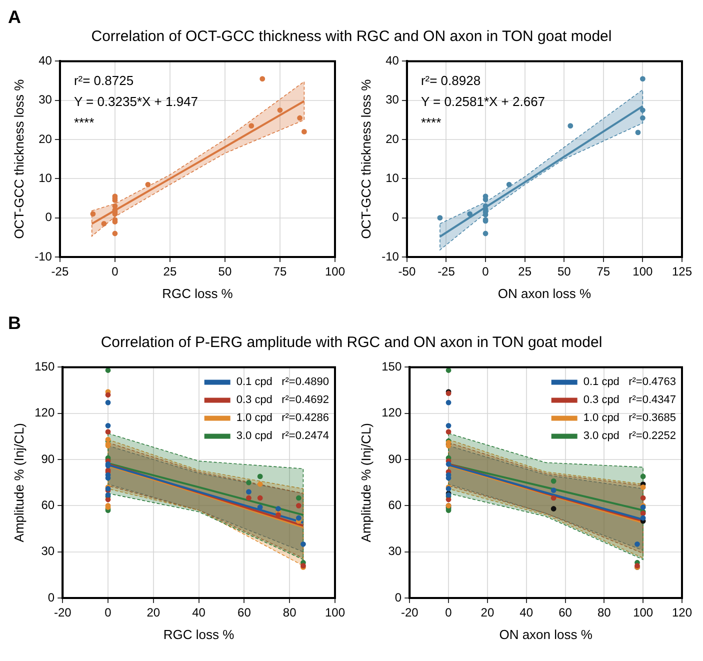  I want to click on legend-label: 3.0 cpd r²=0.2474, so click(282, 436).